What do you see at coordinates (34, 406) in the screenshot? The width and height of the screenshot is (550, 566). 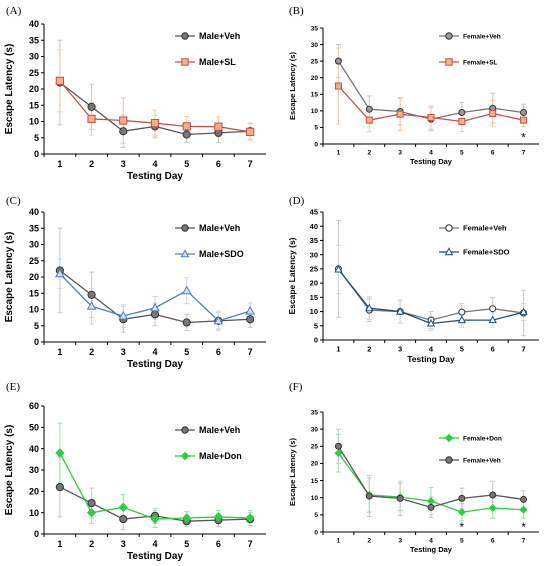 I see `y-tick-label: 60` at bounding box center [34, 406].